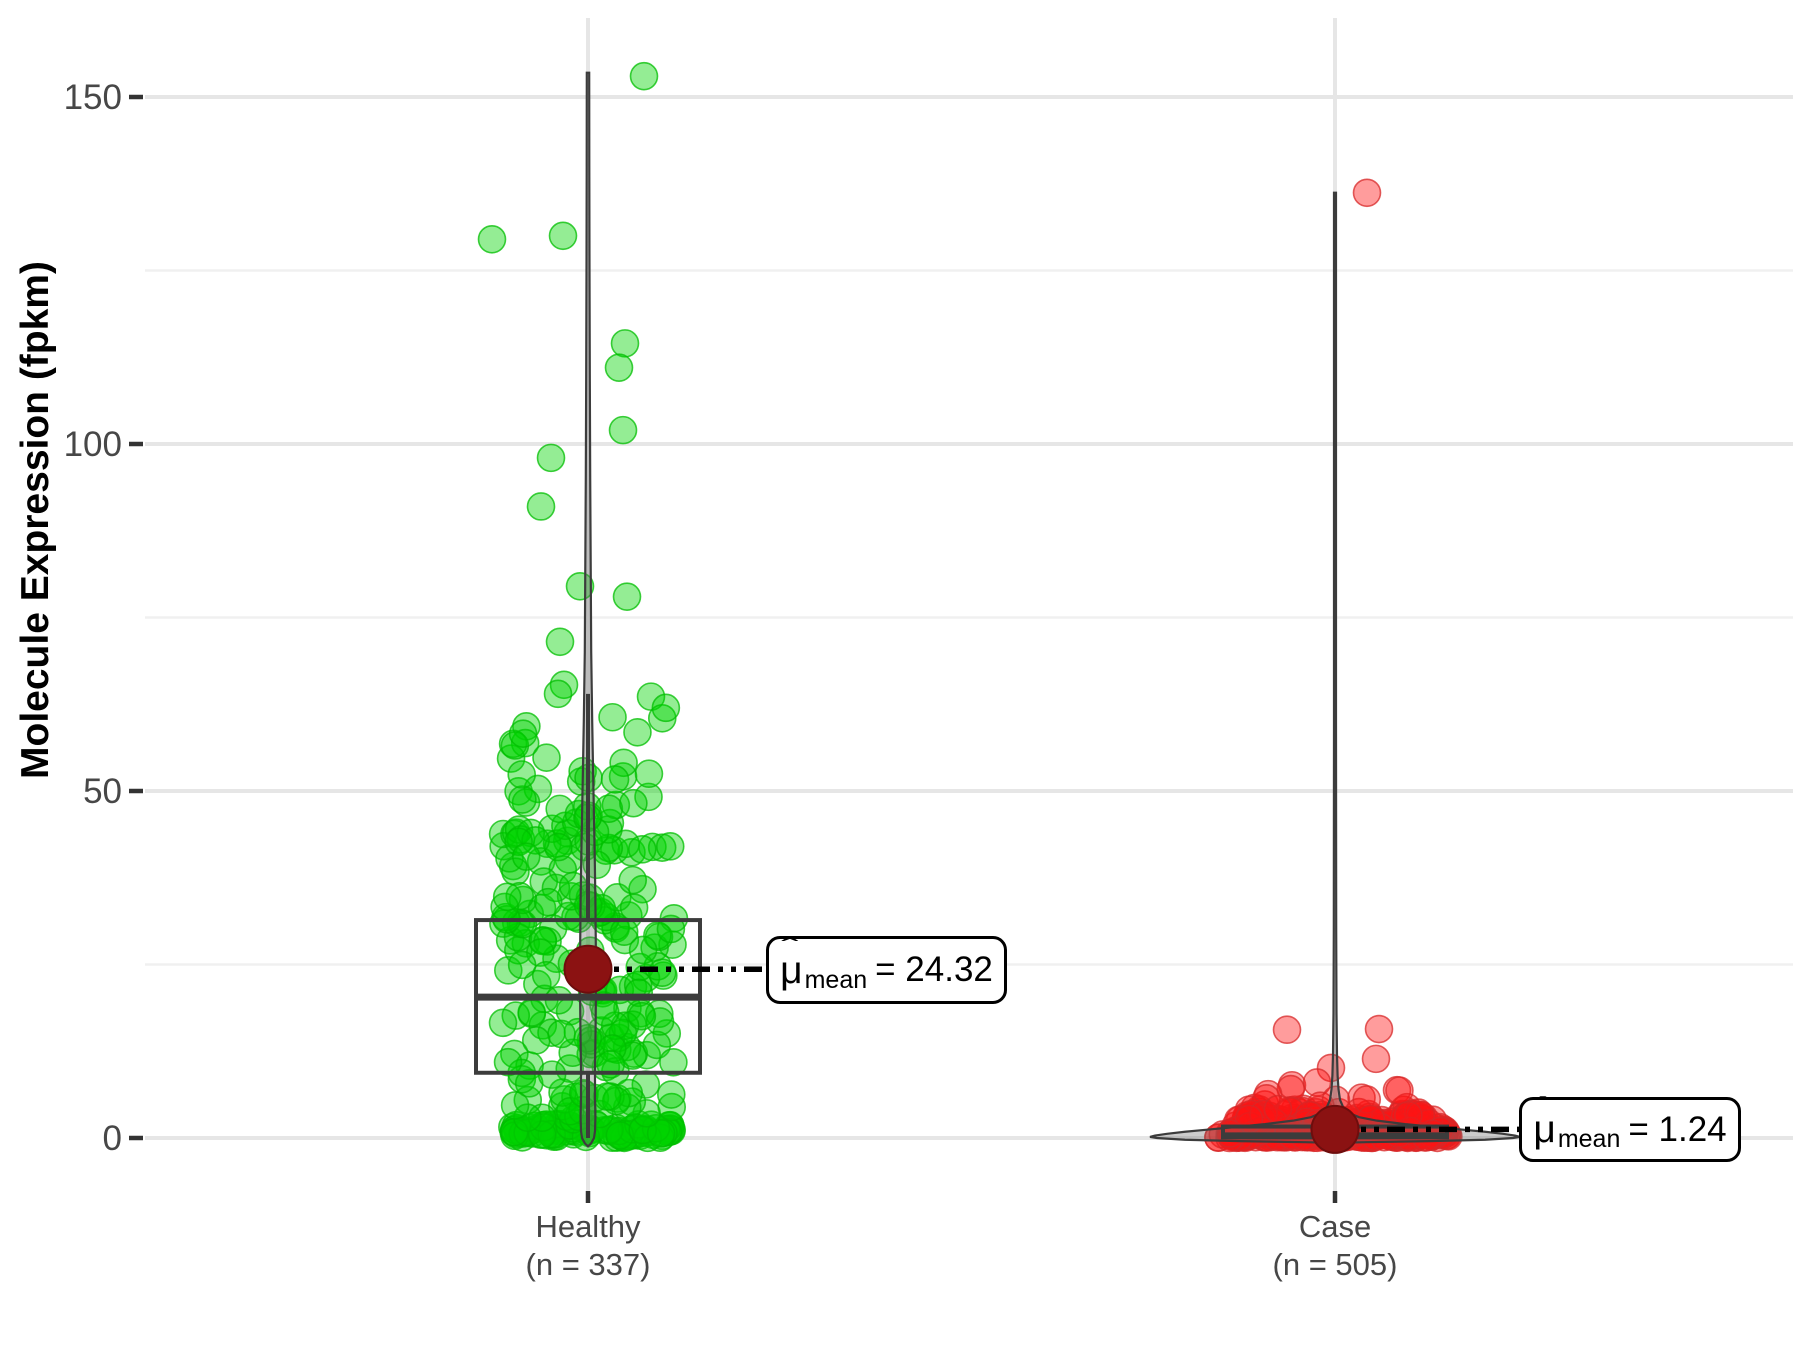  I want to click on x-group-label-case-name: Case, so click(1335, 1226).